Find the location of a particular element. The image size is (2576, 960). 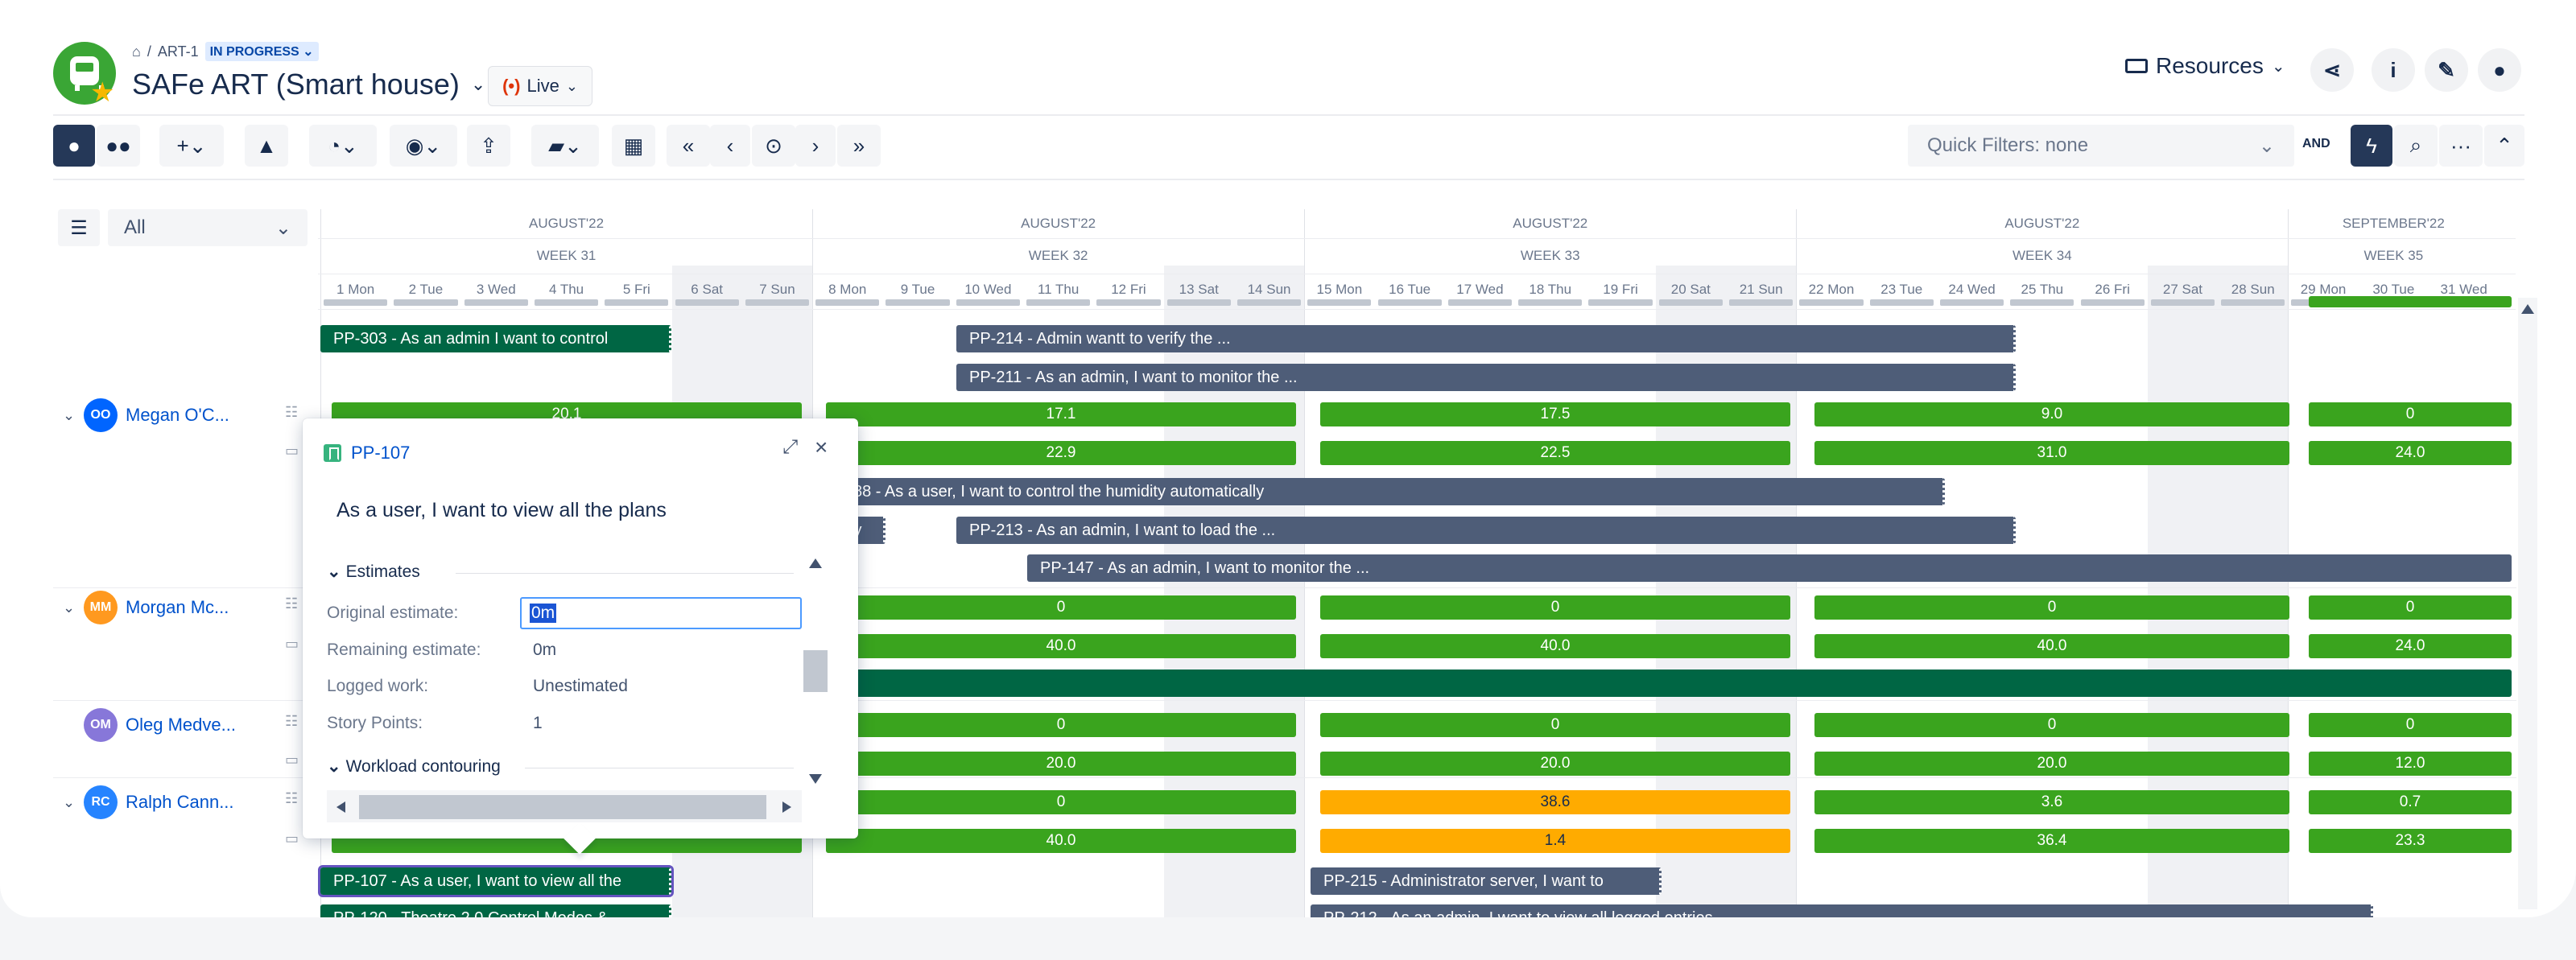

search-button: ⌕ is located at coordinates (2416, 146).